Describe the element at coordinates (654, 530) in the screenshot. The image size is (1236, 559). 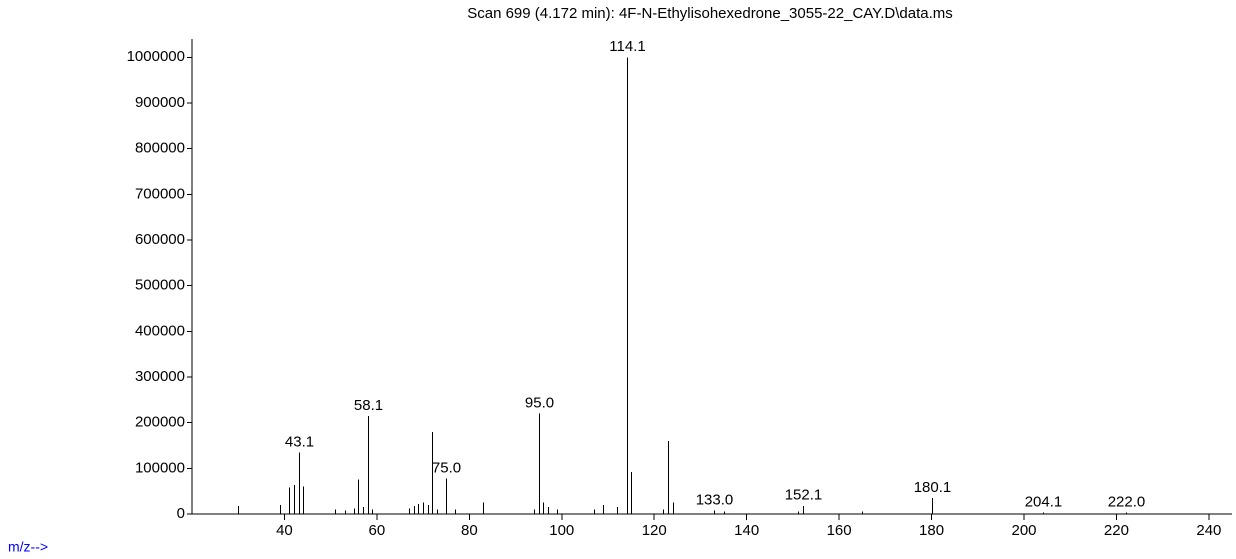
I see `x-tick-label: 120` at that location.